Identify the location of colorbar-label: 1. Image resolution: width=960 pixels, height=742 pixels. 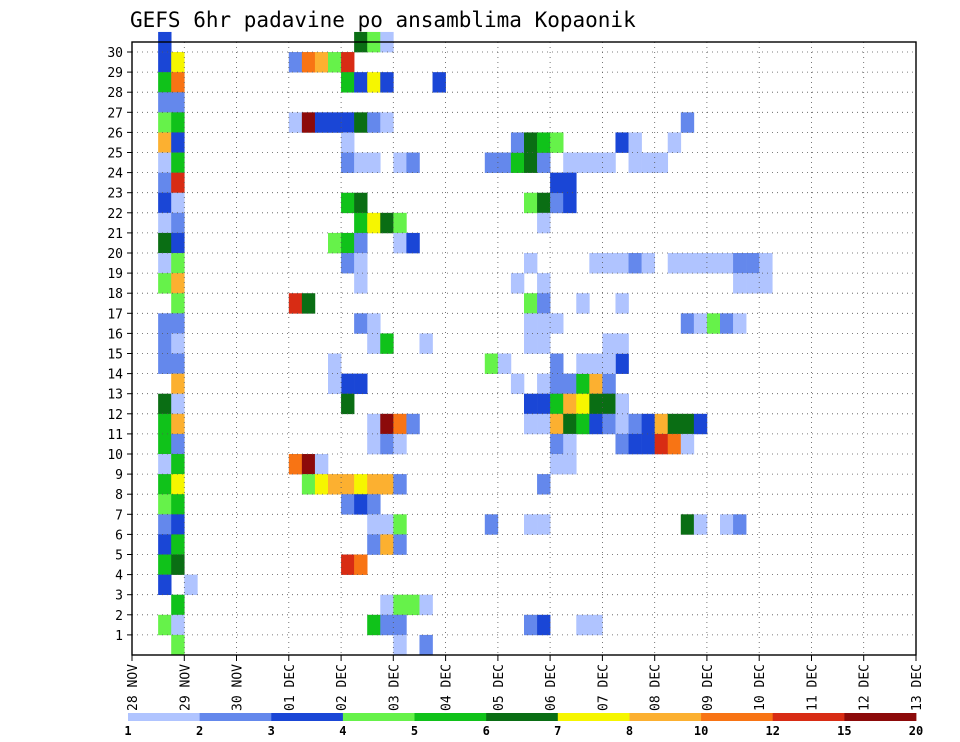
(127, 731).